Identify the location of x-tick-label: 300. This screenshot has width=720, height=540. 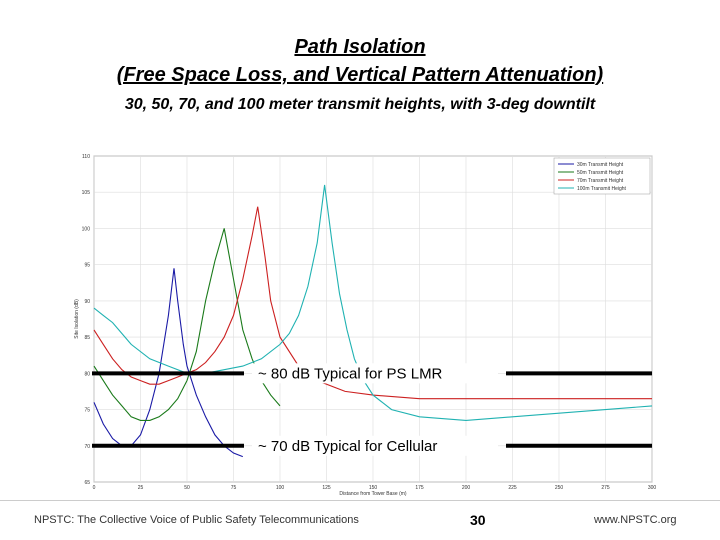
(652, 488).